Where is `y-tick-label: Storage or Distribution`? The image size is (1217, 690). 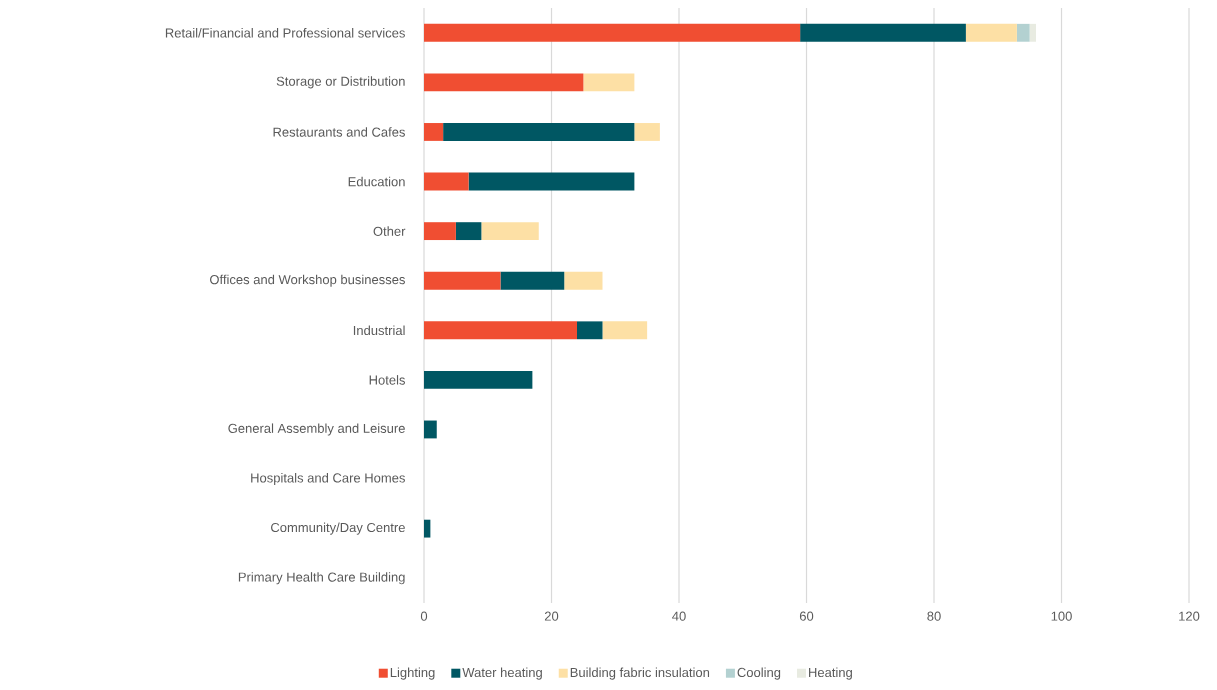
y-tick-label: Storage or Distribution is located at coordinates (340, 82).